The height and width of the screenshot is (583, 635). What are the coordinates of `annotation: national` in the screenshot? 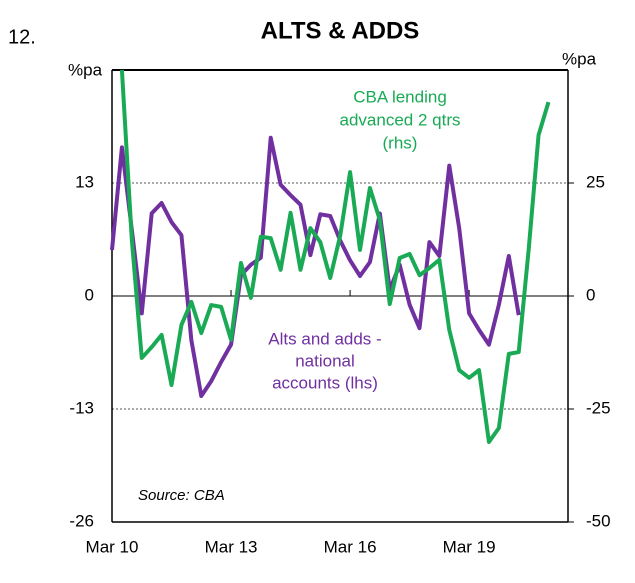 It's located at (325, 360).